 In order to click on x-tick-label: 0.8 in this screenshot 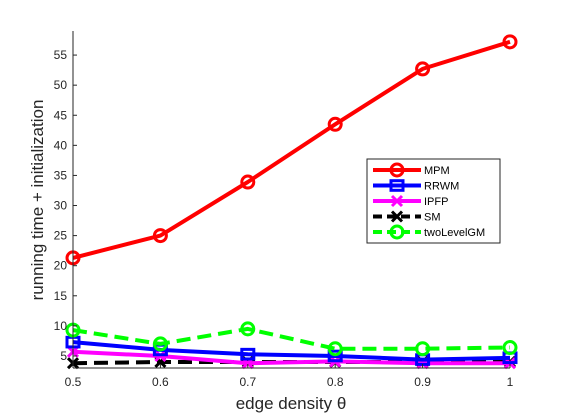, I will do `click(335, 382)`.